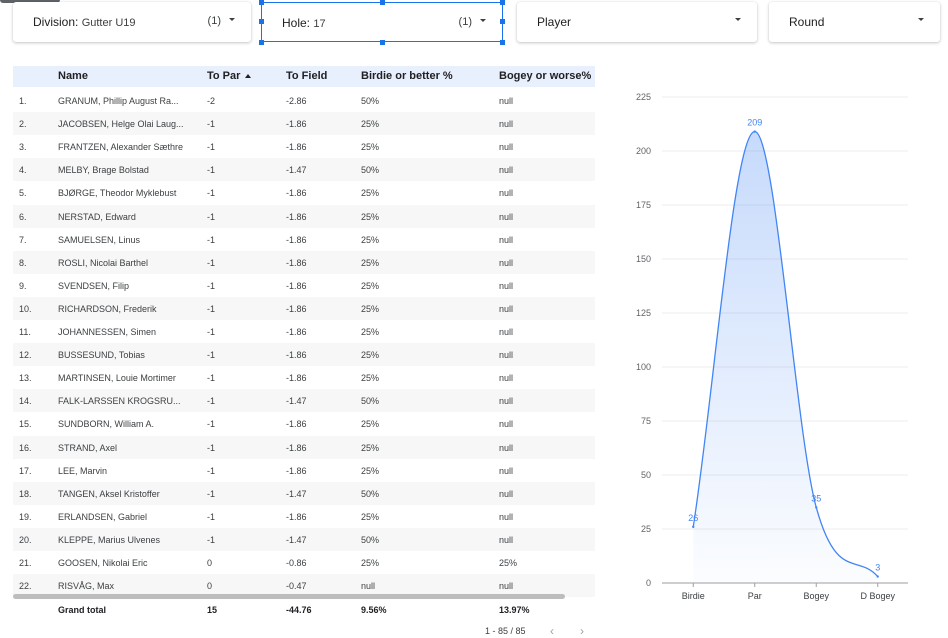 Image resolution: width=948 pixels, height=638 pixels. Describe the element at coordinates (299, 610) in the screenshot. I see `grand-total-to-field: -44.76` at that location.